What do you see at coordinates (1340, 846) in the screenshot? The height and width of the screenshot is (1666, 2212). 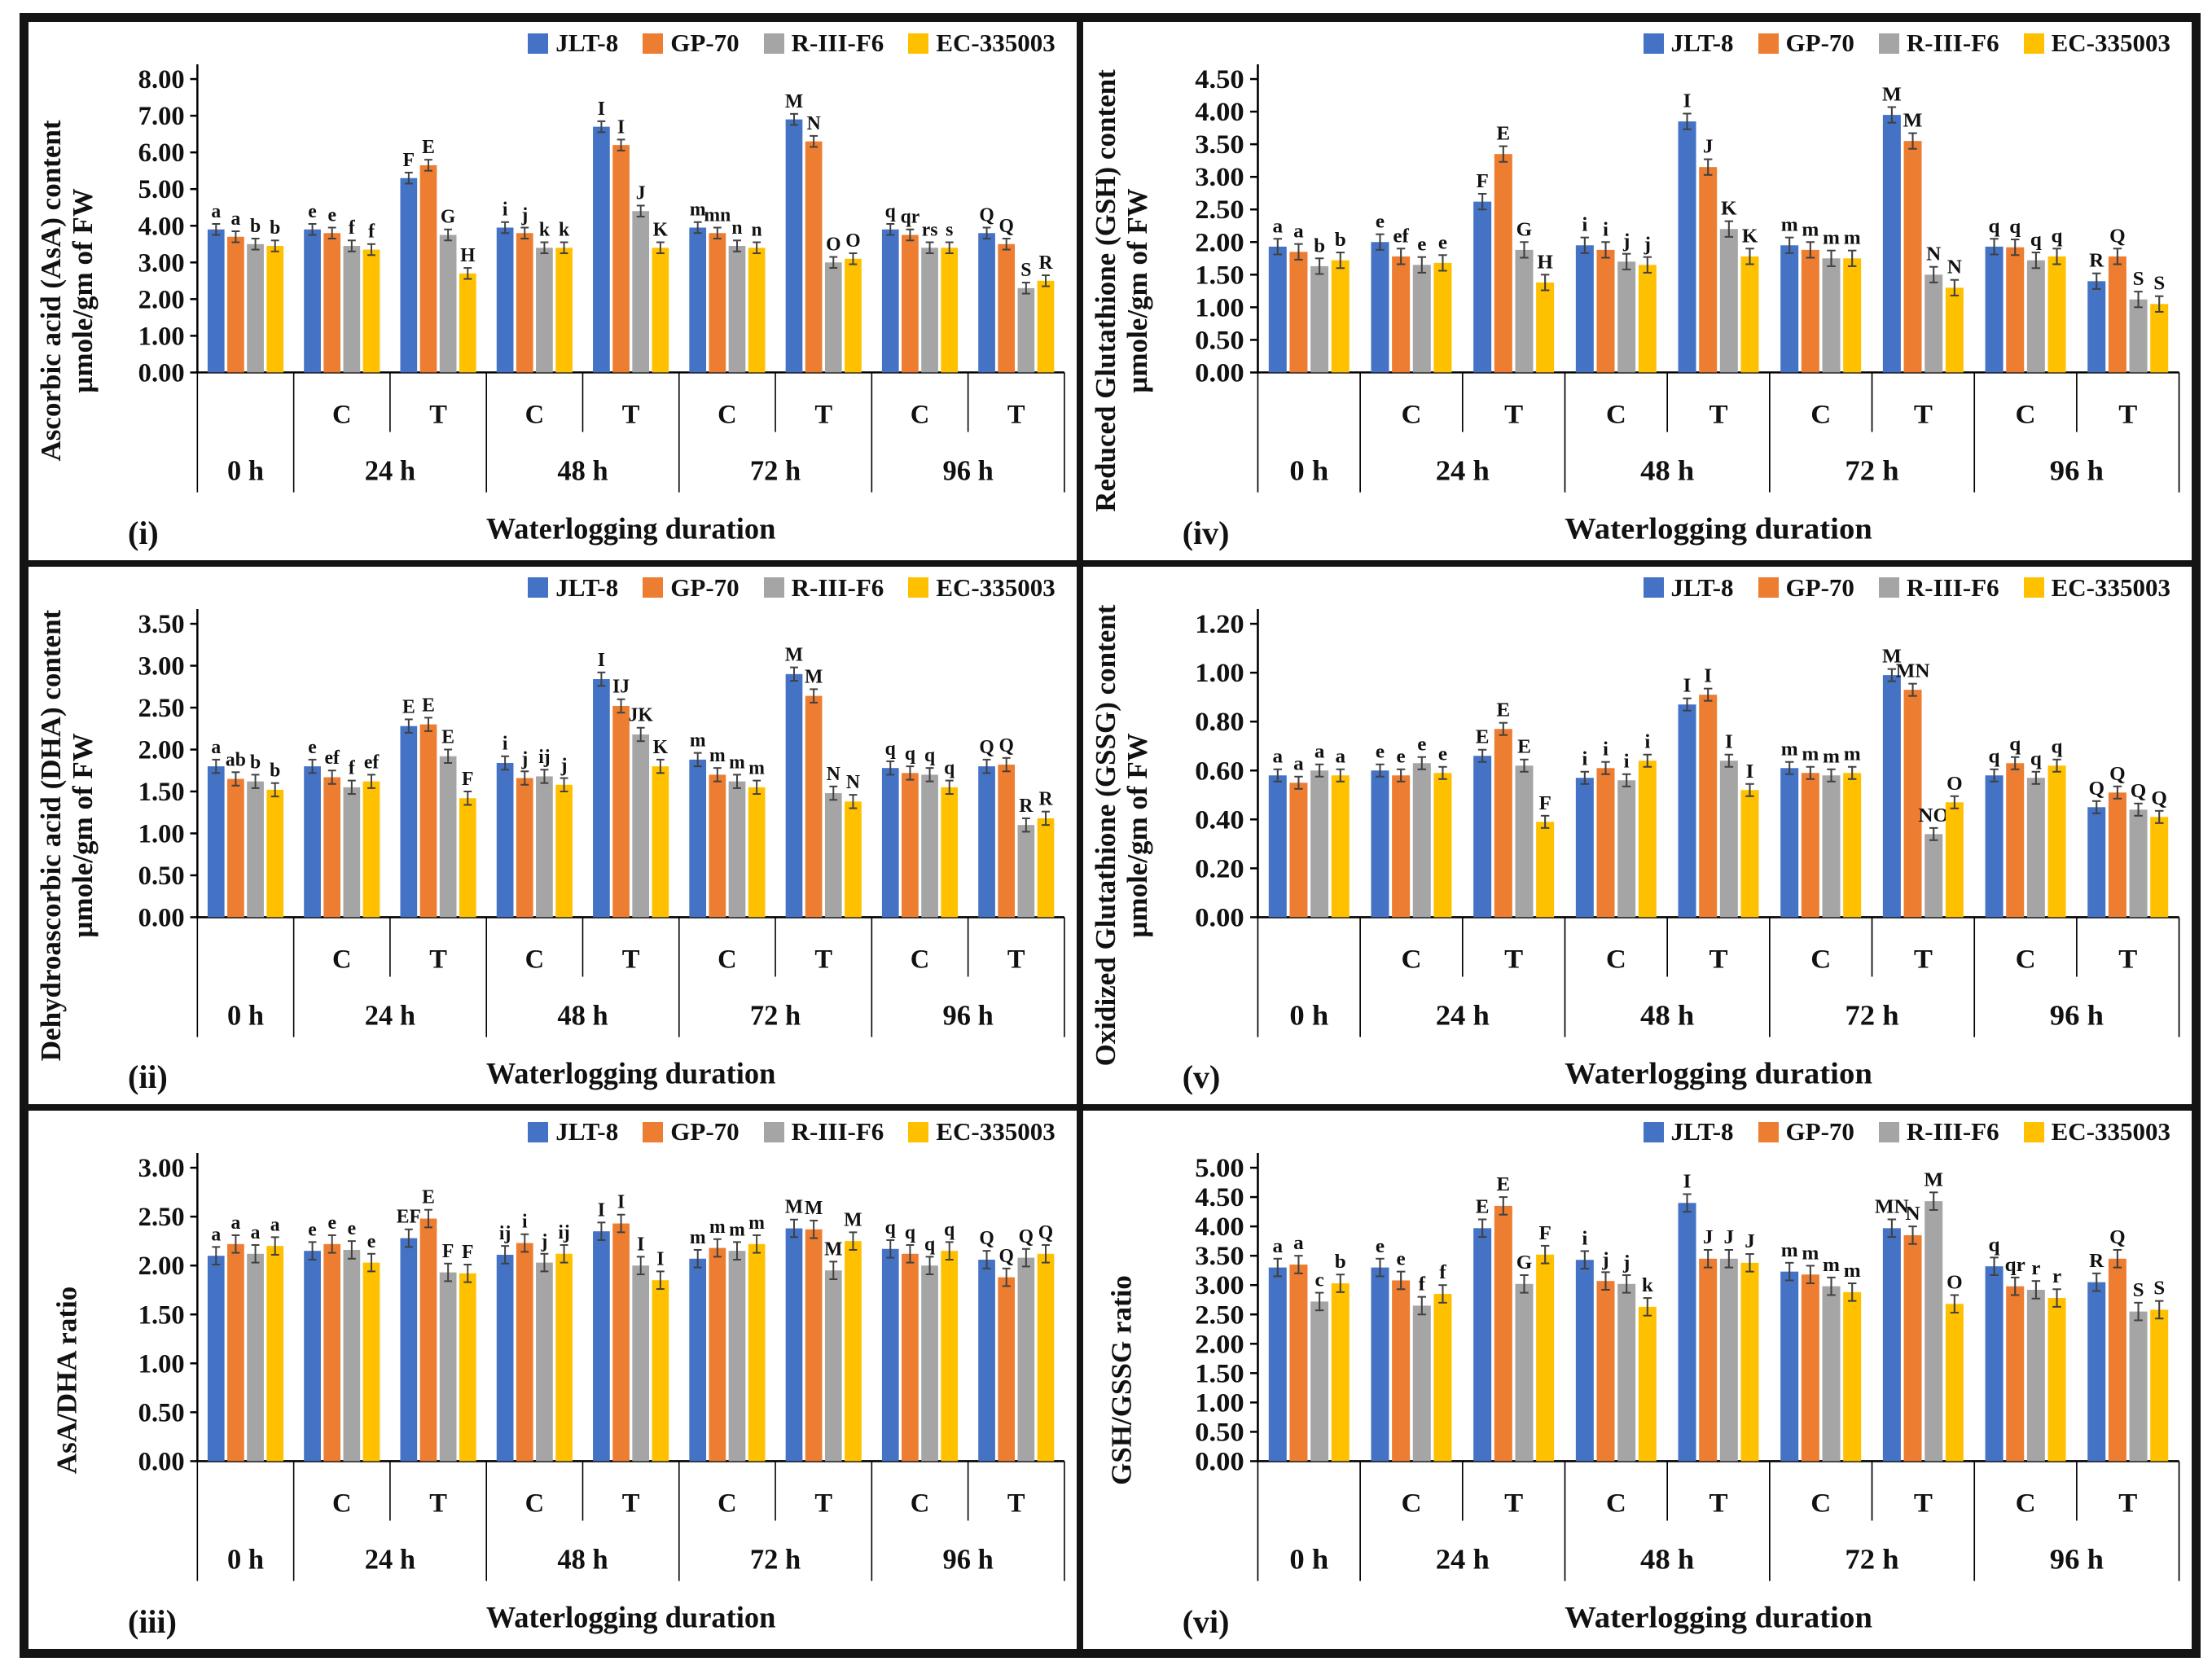 I see `bar-EC-335003-0 h` at bounding box center [1340, 846].